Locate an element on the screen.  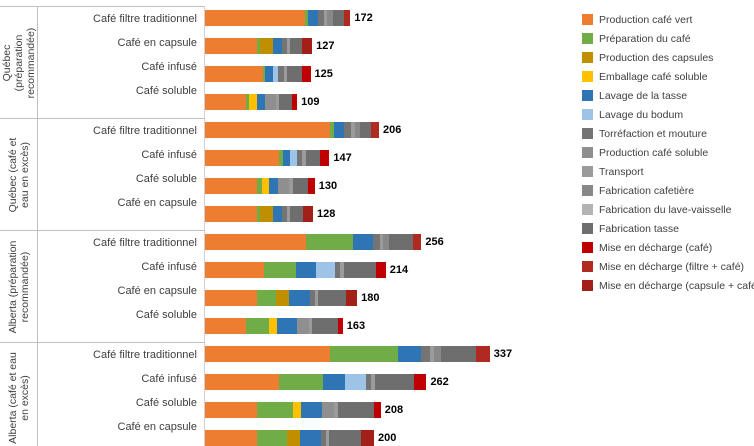
bar-total-label: 208 is located at coordinates (394, 410).